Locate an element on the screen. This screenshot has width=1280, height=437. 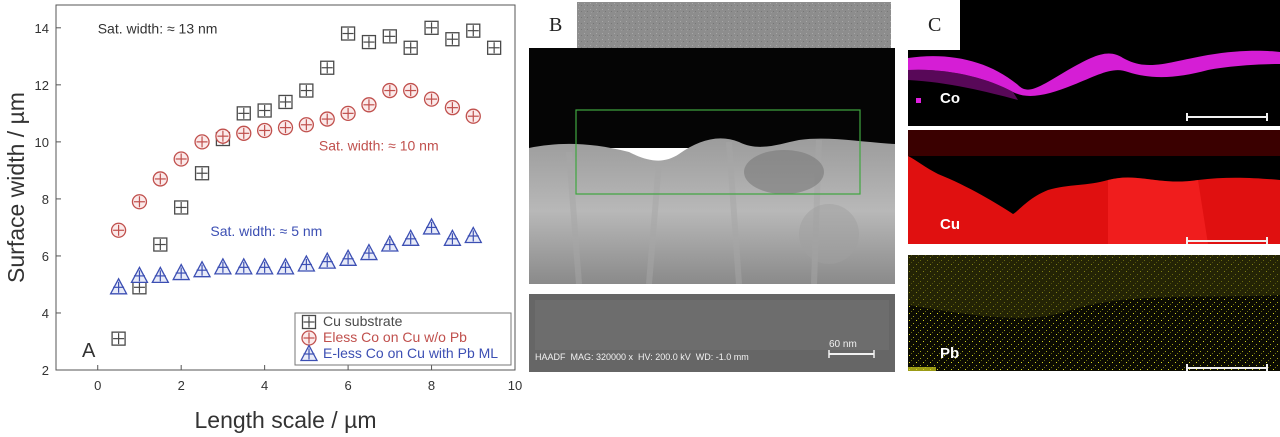
x-tick-label: 0 is located at coordinates (97, 385).